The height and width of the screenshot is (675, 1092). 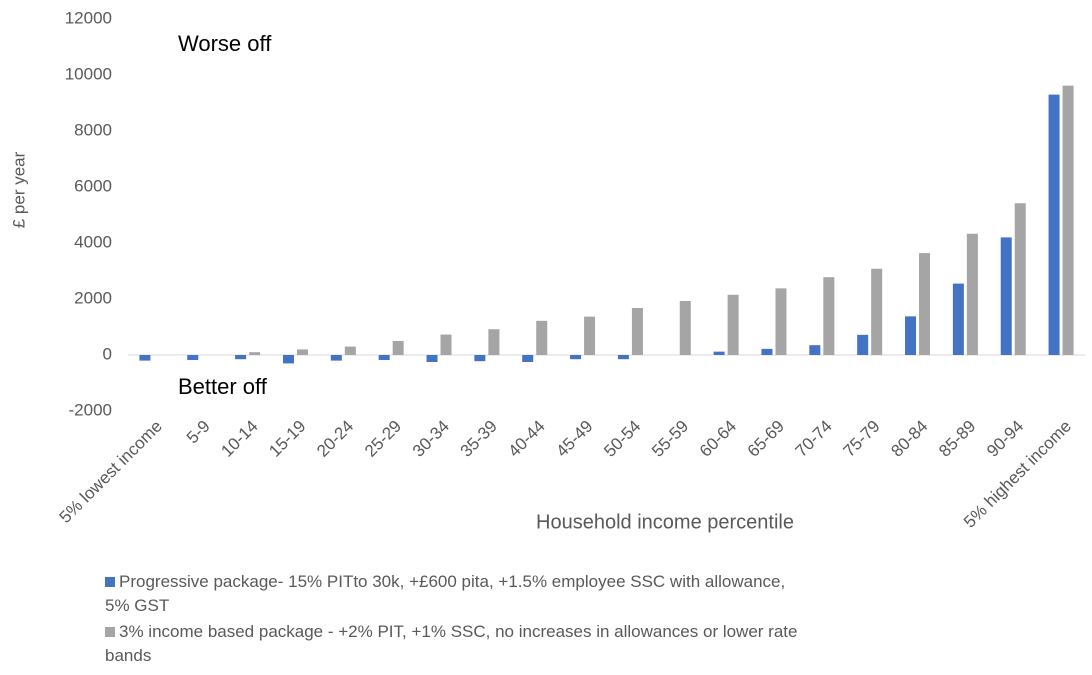 What do you see at coordinates (814, 439) in the screenshot?
I see `x-tick-label: 70-74` at bounding box center [814, 439].